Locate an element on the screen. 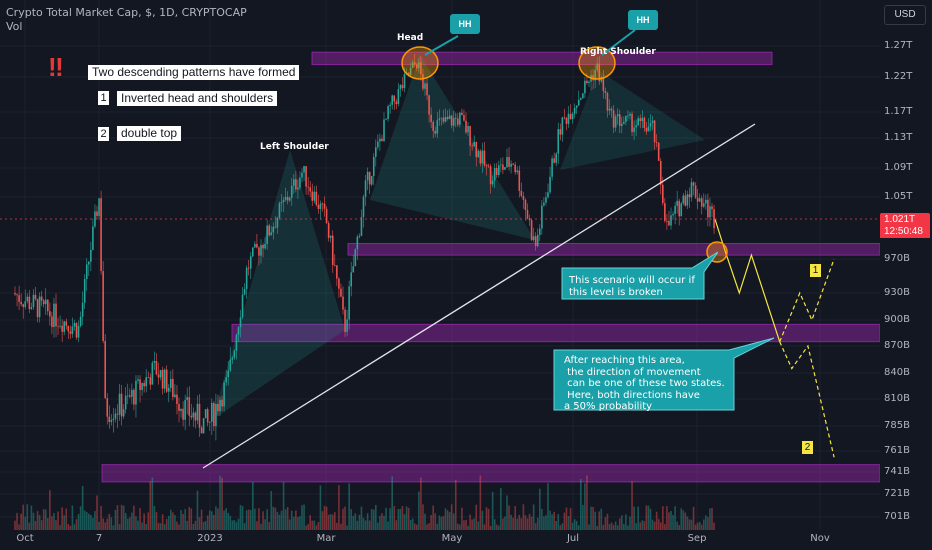  volume-legend: Vol is located at coordinates (14, 26).